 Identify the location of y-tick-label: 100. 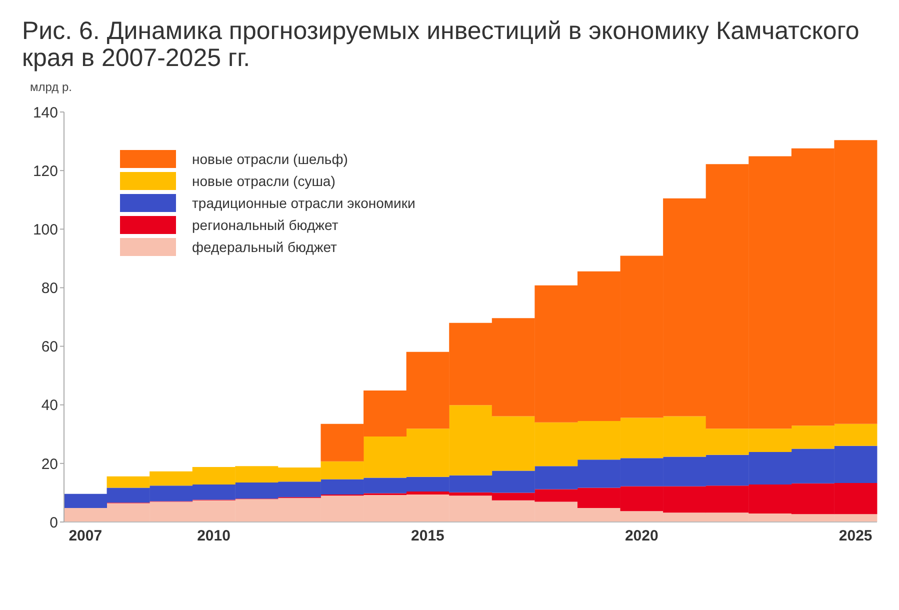
(45, 229).